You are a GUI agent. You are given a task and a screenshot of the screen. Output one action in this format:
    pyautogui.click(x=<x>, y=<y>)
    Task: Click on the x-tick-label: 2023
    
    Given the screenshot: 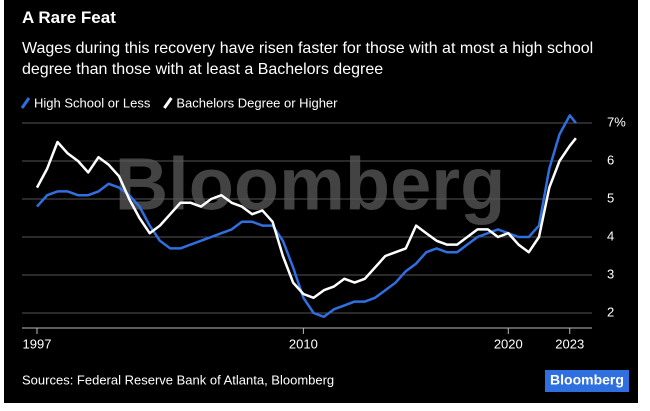 What is the action you would take?
    pyautogui.click(x=569, y=343)
    